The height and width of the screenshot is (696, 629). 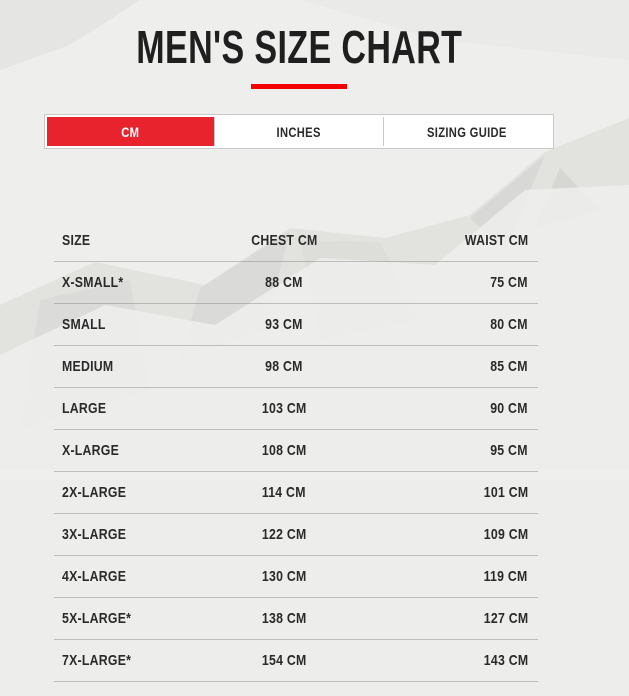 What do you see at coordinates (284, 366) in the screenshot?
I see `chest-cell: 98 CM` at bounding box center [284, 366].